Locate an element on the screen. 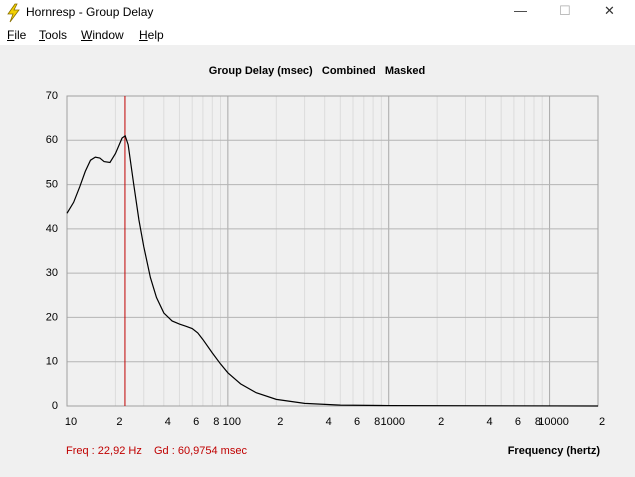 The image size is (635, 477). x-tick-label: 1000 is located at coordinates (392, 422).